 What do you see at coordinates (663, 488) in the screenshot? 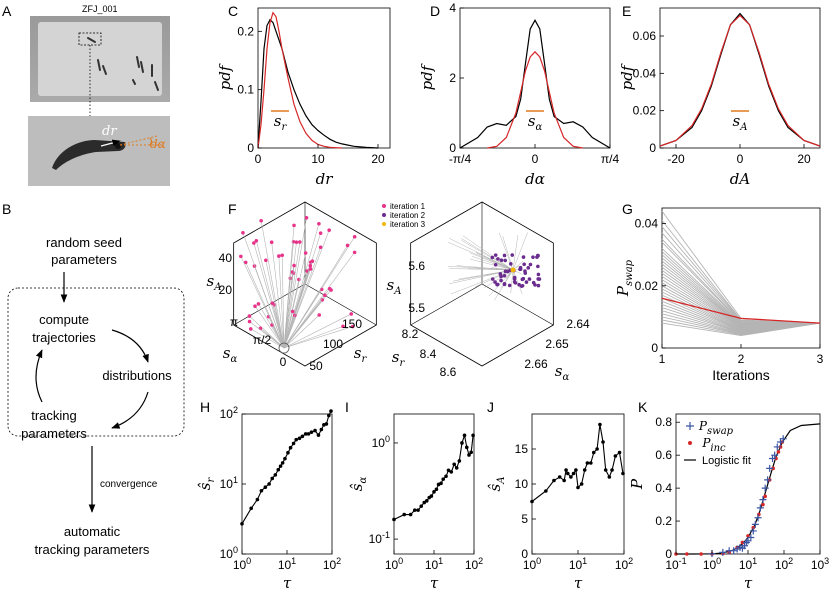
I see `y-tick-label: 0.4` at bounding box center [663, 488].